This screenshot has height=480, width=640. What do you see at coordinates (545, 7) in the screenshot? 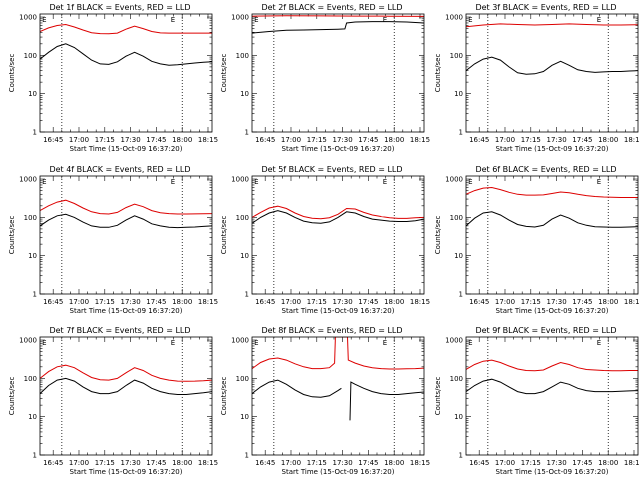
I see `panel-title: Det 3f BLACK = Events, RED = LLD` at bounding box center [545, 7].